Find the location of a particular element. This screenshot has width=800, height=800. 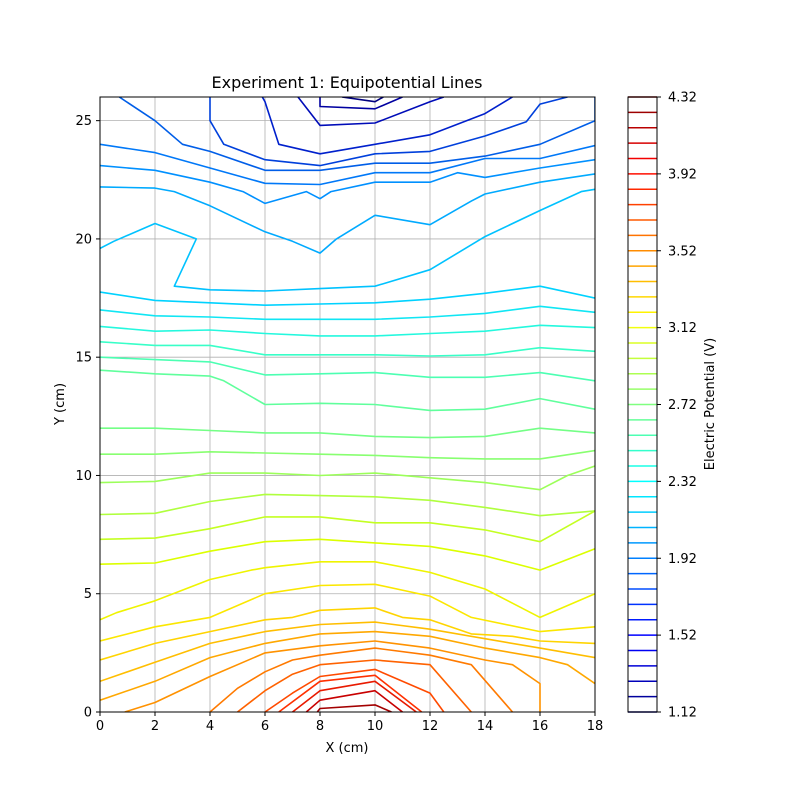

colorbar: 1.12 1.52 1.92 2.32 2.72 3.12 3.52 3.92 4.32 is located at coordinates (662, 406).